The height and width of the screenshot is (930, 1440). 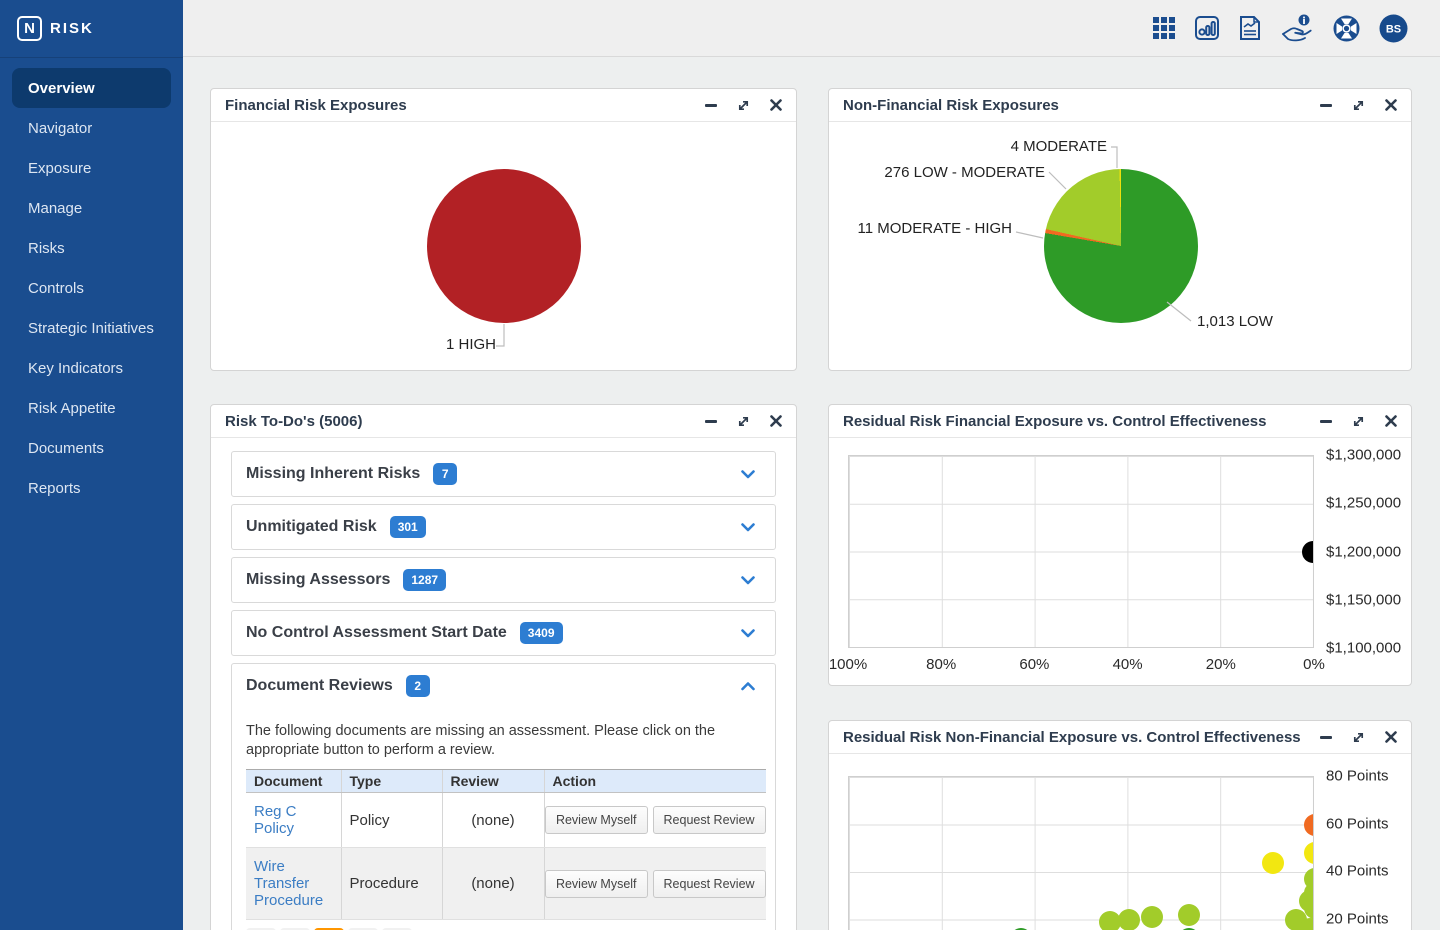 I want to click on financial-pie-chart, so click(x=504, y=246).